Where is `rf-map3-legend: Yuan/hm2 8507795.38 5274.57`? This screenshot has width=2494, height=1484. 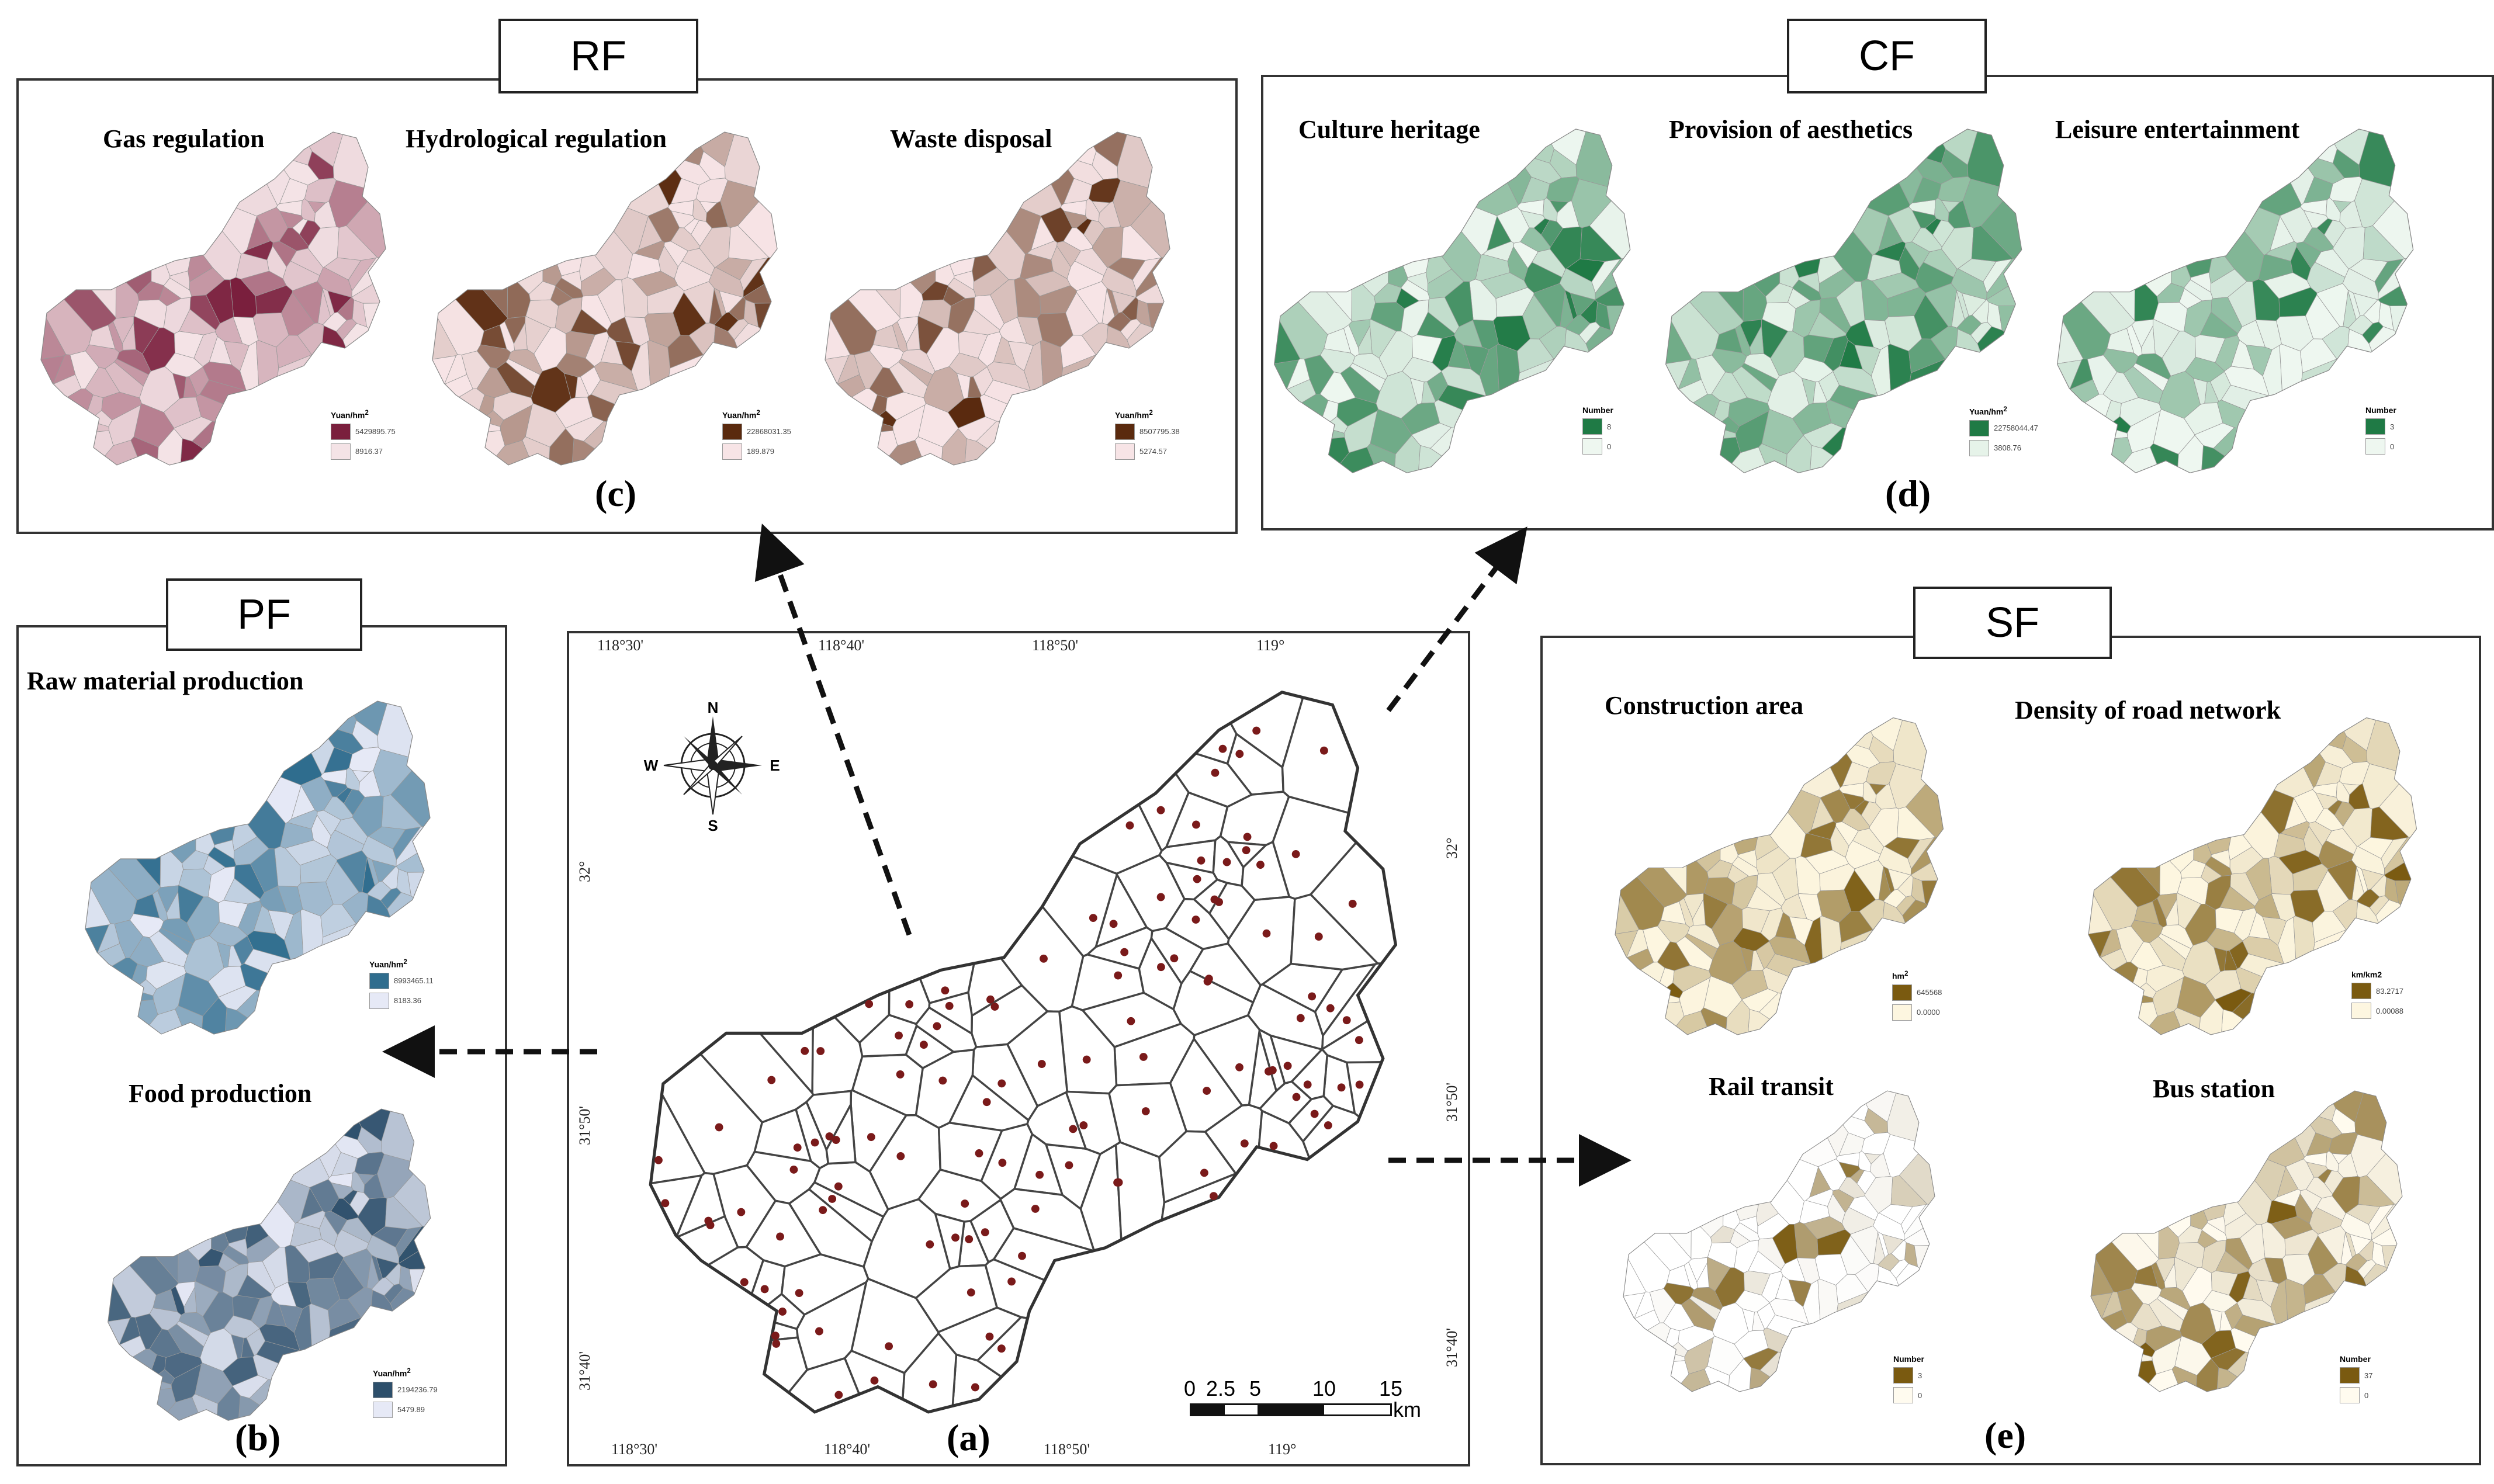 rf-map3-legend: Yuan/hm2 8507795.38 5274.57 is located at coordinates (1147, 436).